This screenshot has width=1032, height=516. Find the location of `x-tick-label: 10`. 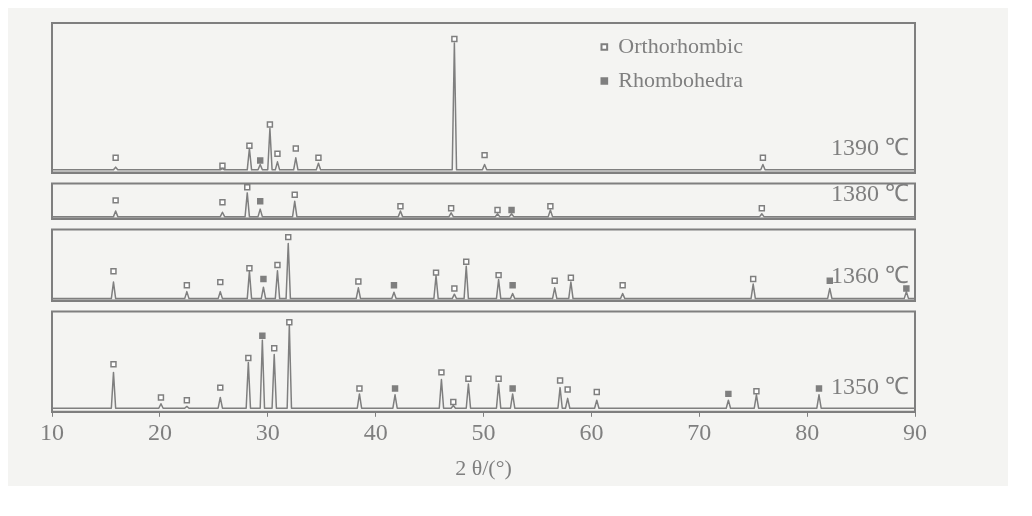

x-tick-label: 10 is located at coordinates (52, 432).